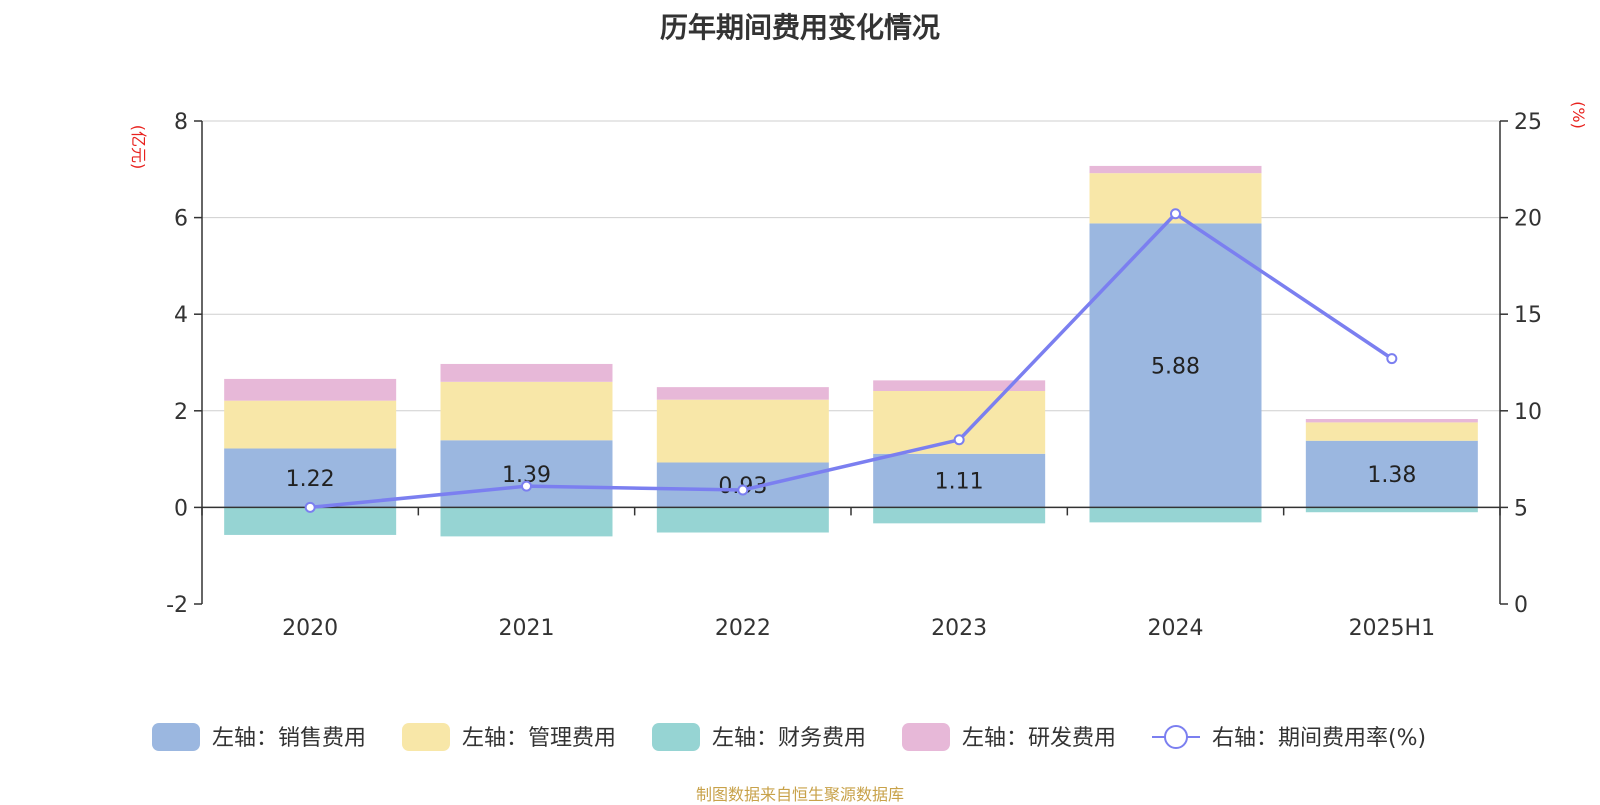  I want to click on left-tick-label: -2, so click(177, 605).